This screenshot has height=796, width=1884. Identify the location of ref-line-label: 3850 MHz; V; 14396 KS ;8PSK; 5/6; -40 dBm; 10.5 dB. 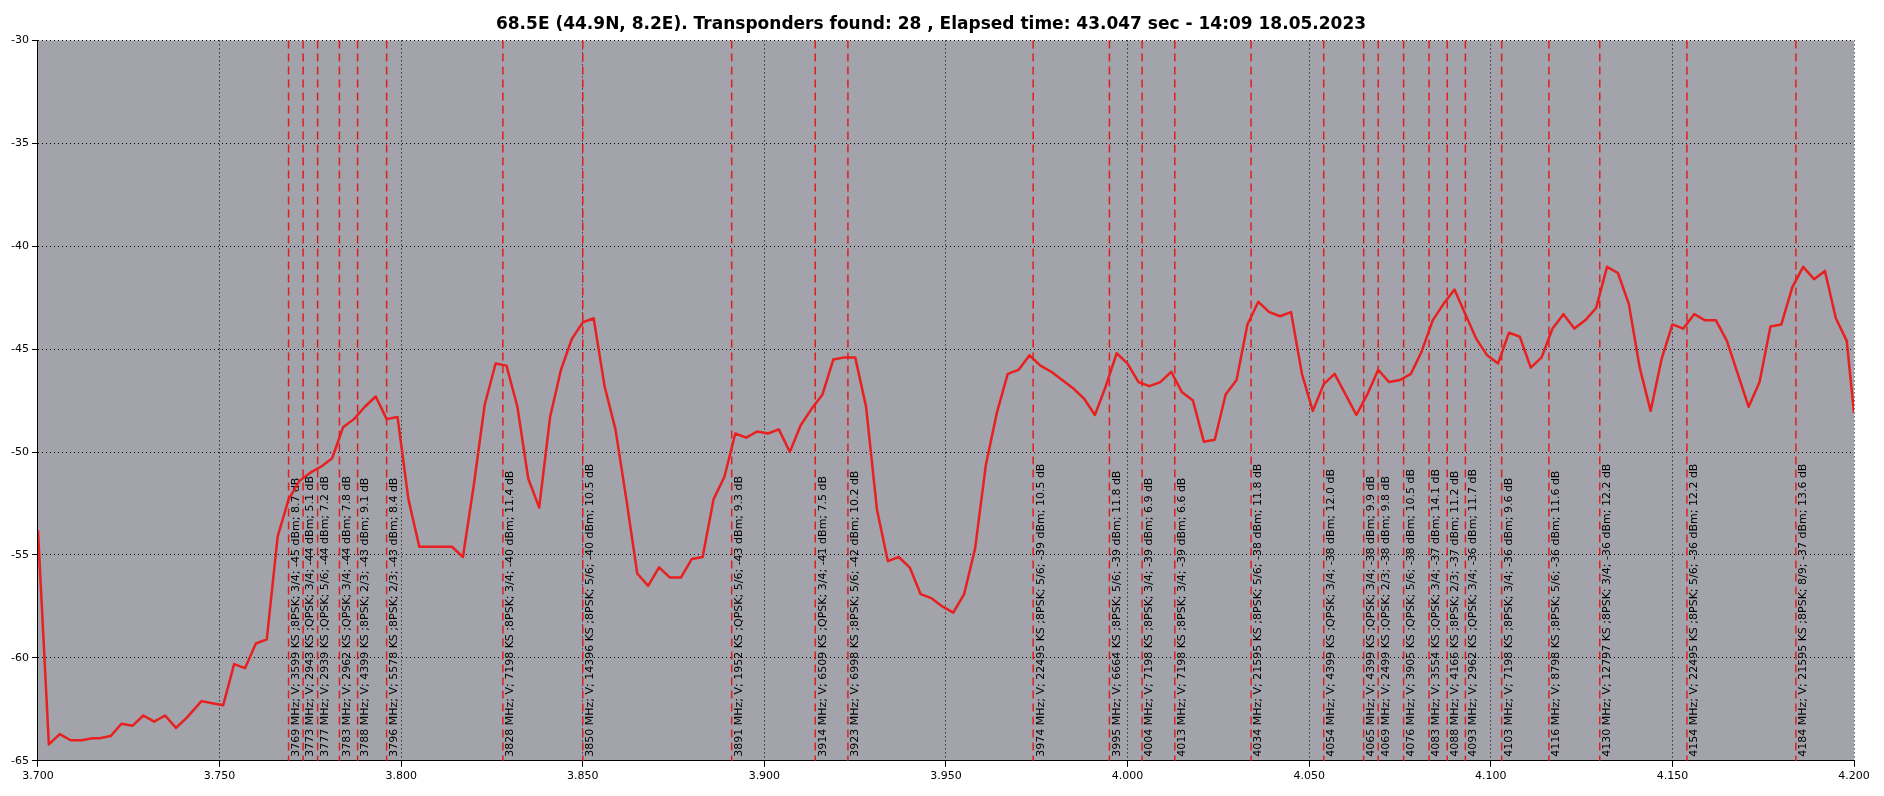
(590, 610).